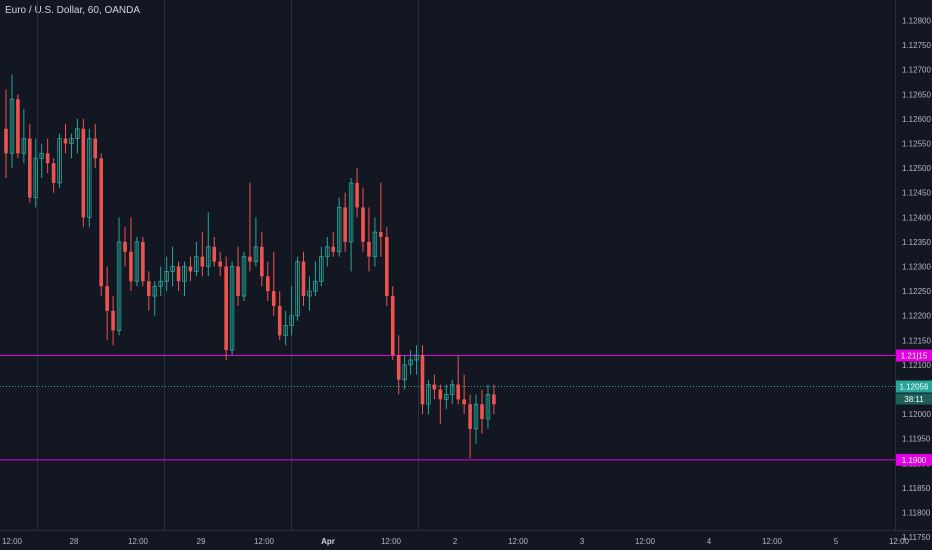 This screenshot has height=550, width=932. Describe the element at coordinates (916, 488) in the screenshot. I see `y-tick-label: 1.11850` at that location.